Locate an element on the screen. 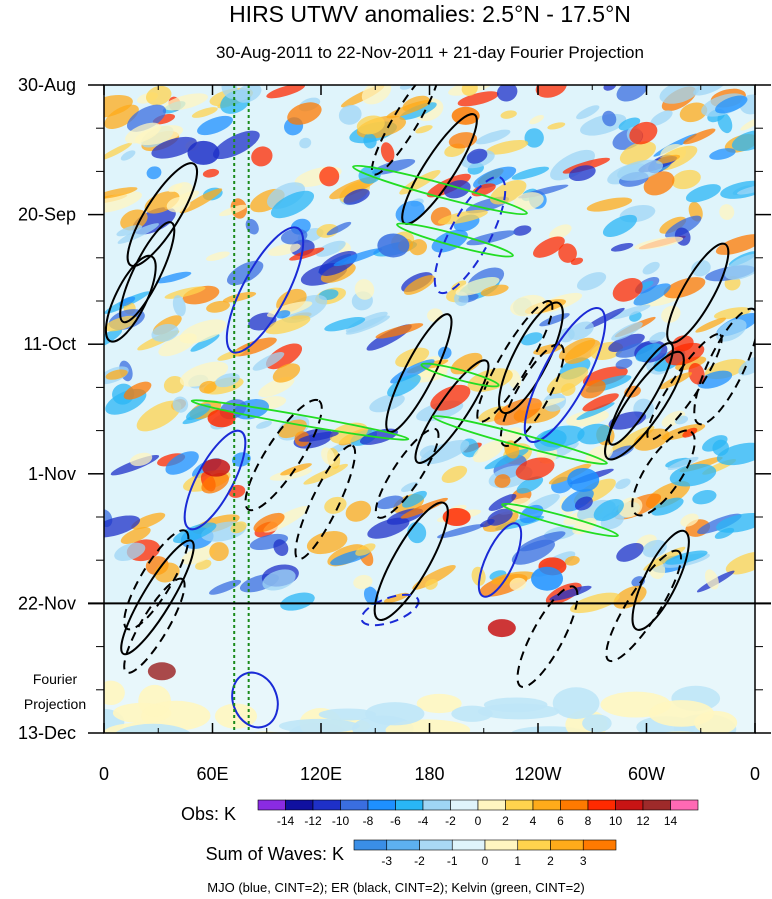 The height and width of the screenshot is (899, 772). y-tick-label: 1-Nov is located at coordinates (52, 474).